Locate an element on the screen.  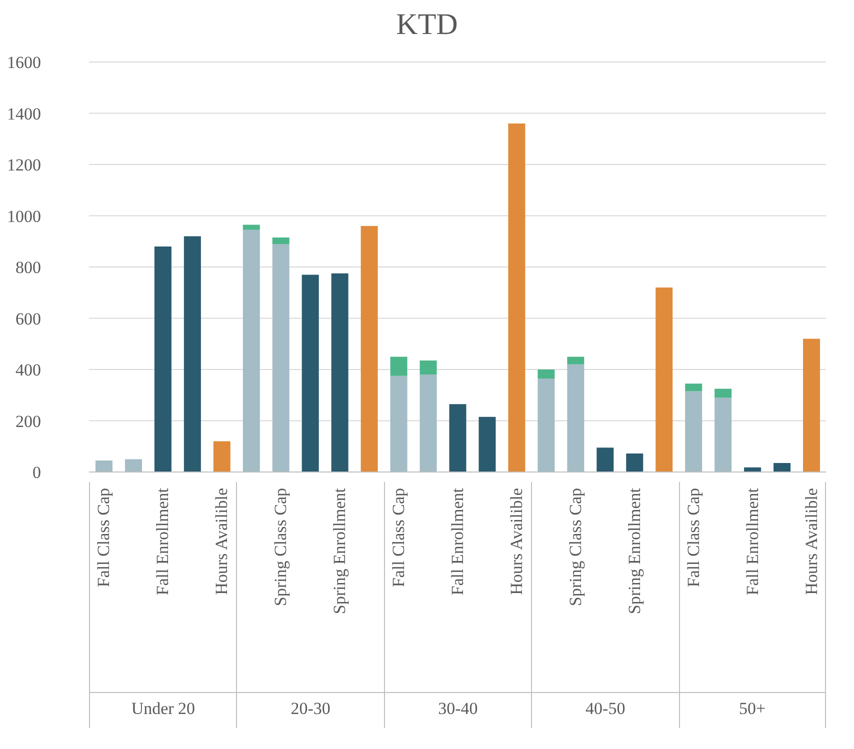
y-tick-label: 1400 is located at coordinates (24, 114).